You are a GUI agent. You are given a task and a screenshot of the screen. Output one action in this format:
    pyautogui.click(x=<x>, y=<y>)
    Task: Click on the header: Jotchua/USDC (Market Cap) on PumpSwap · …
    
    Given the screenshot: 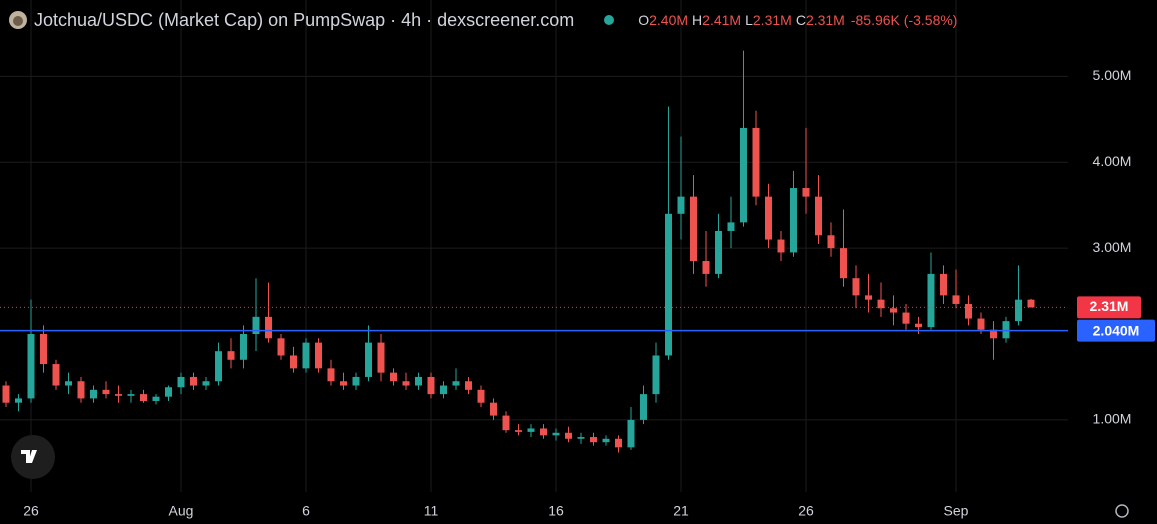 What is the action you would take?
    pyautogui.click(x=482, y=20)
    